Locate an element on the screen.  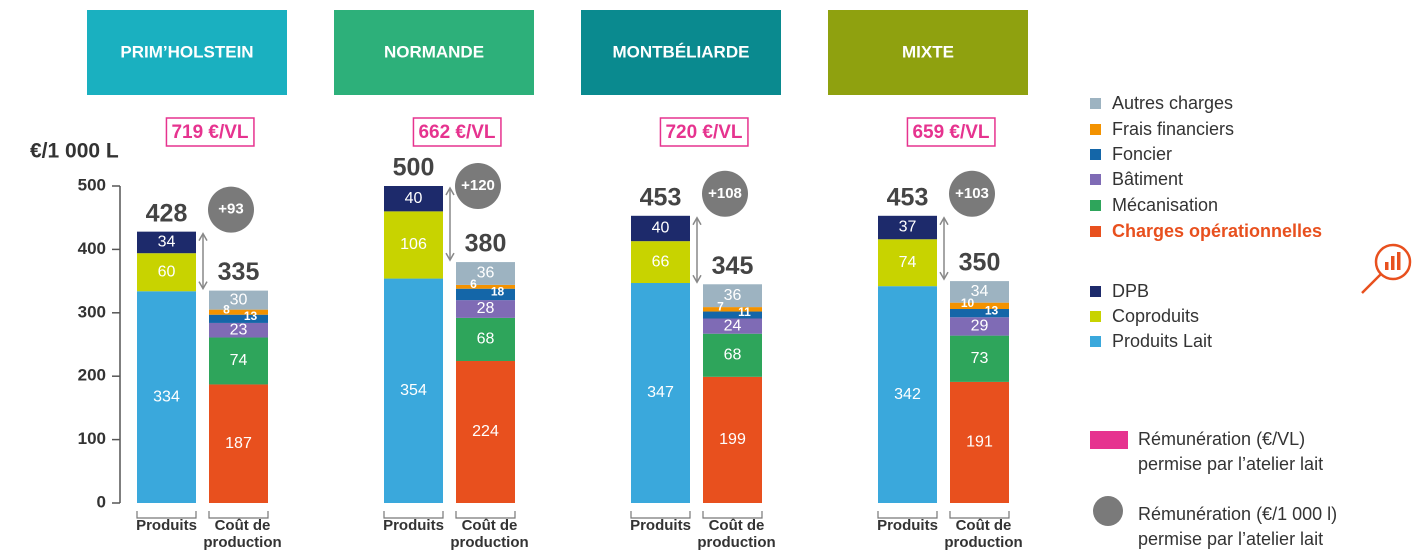
note-label: permise par l’atelier lait is located at coordinates (1230, 539).